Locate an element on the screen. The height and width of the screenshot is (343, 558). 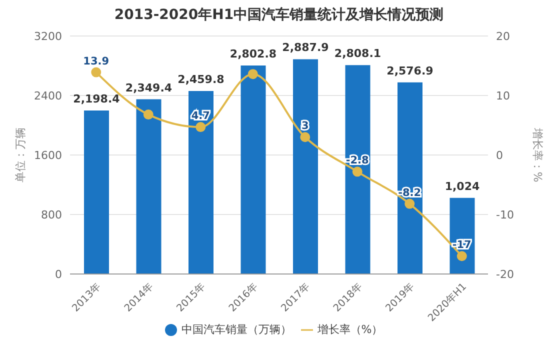
data-label: 2,349.4 is located at coordinates (148, 87).